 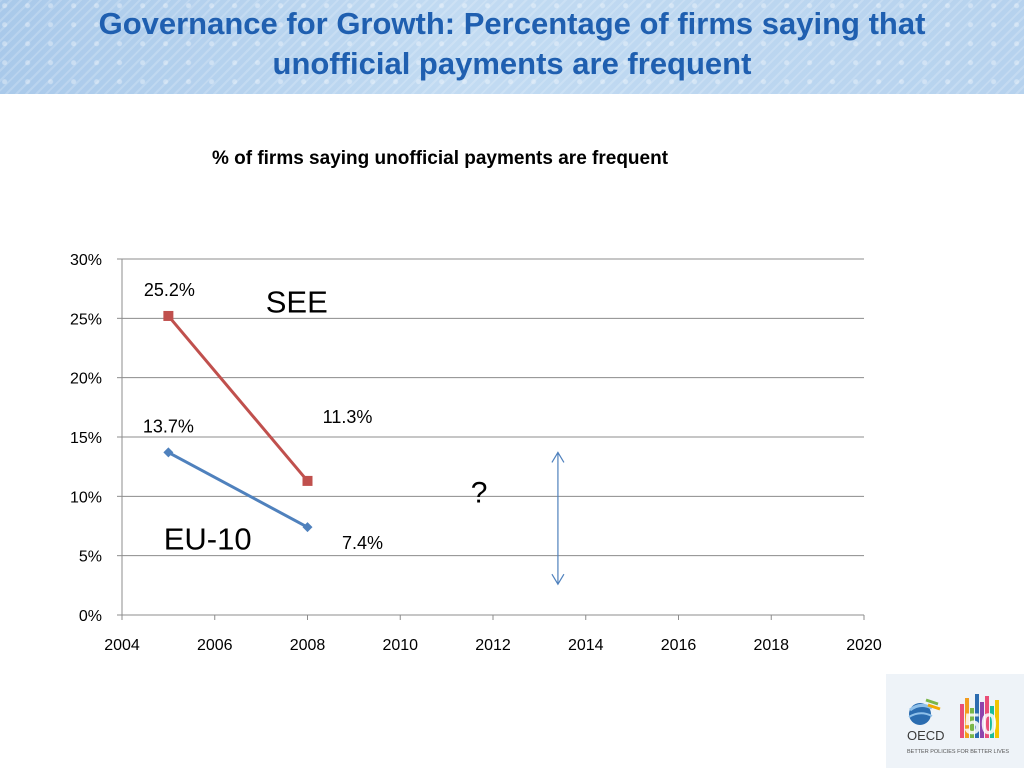 I want to click on x-tick-label: 2008, so click(x=308, y=645).